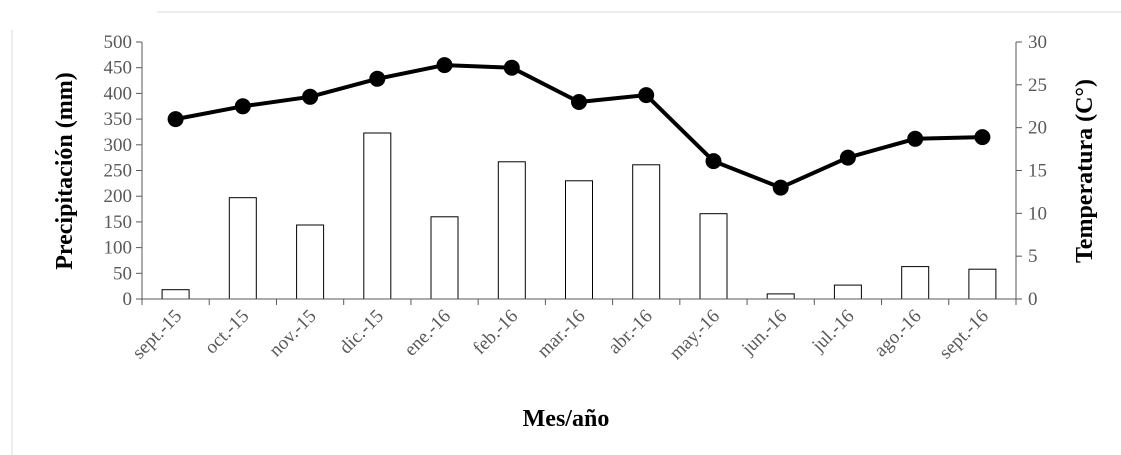 This screenshot has height=455, width=1121. Describe the element at coordinates (292, 333) in the screenshot. I see `x-tick-label-2: nov.-15` at that location.